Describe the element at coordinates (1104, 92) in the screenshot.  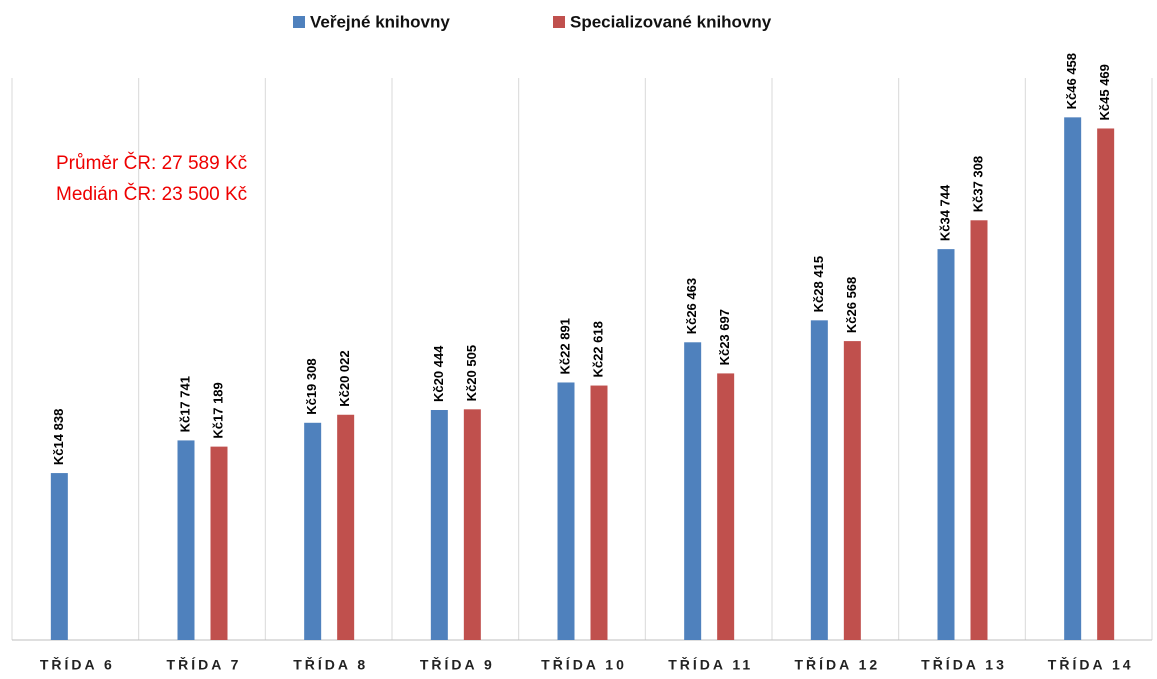
I see `data-label: Kč45 469` at that location.